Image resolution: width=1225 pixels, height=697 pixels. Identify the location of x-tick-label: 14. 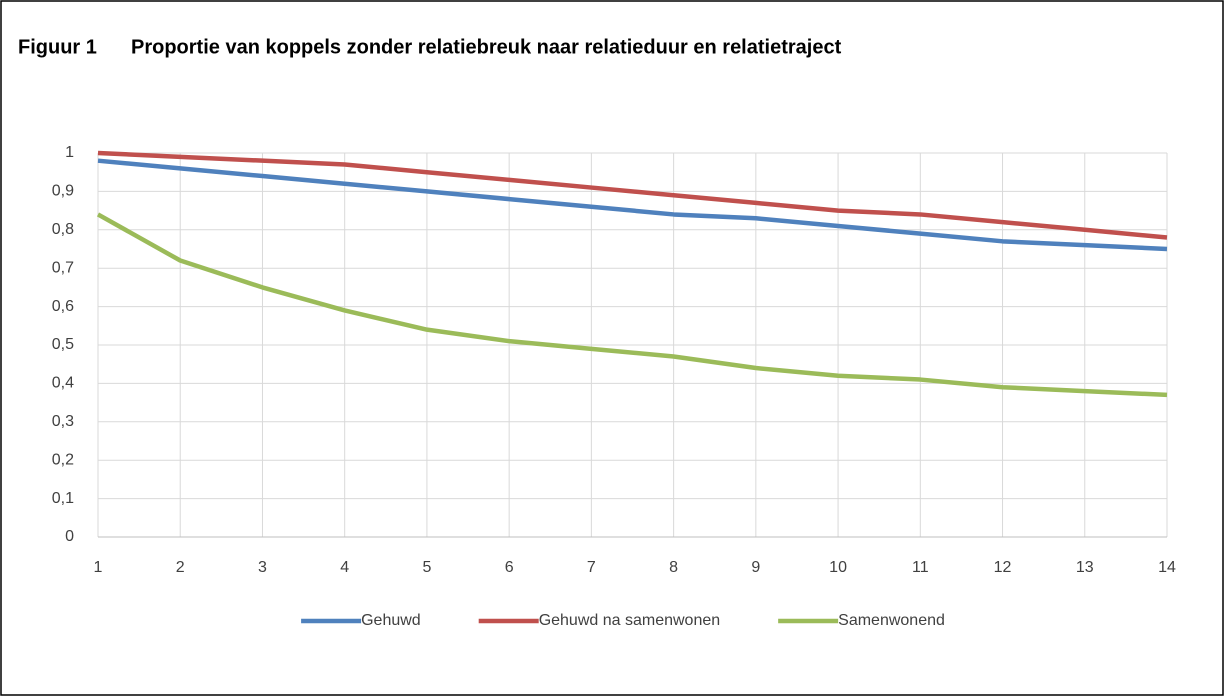
(1167, 567).